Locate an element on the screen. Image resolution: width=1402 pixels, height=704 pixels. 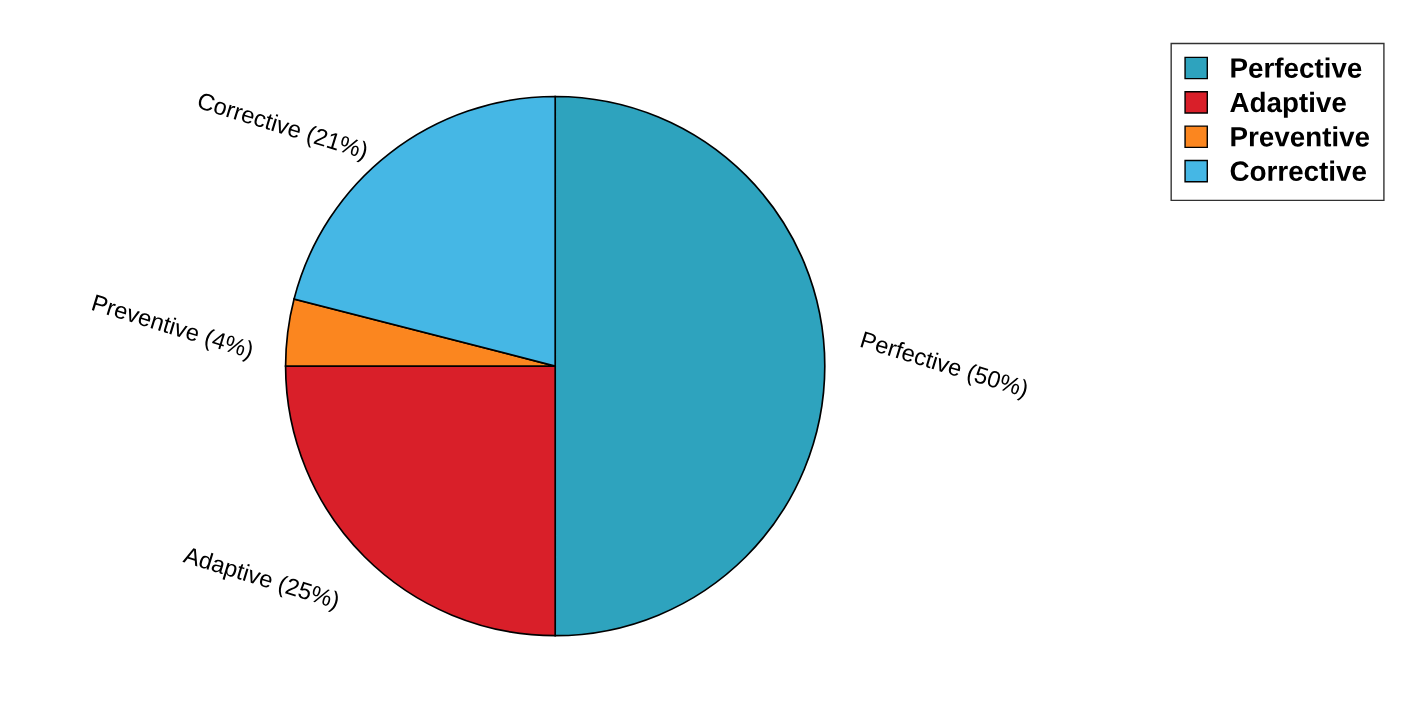
legend-label: Adaptive is located at coordinates (1288, 104).